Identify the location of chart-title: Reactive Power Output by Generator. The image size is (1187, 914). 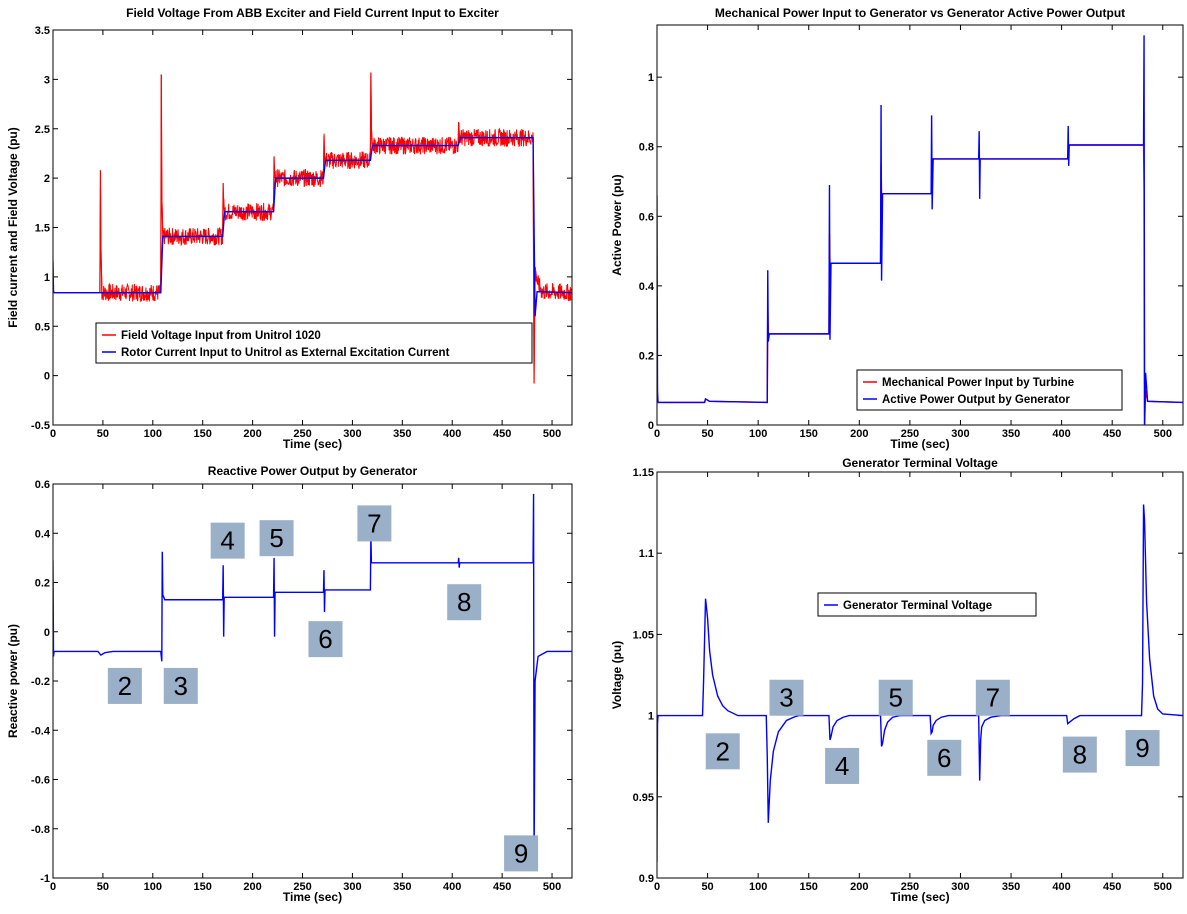
(313, 471).